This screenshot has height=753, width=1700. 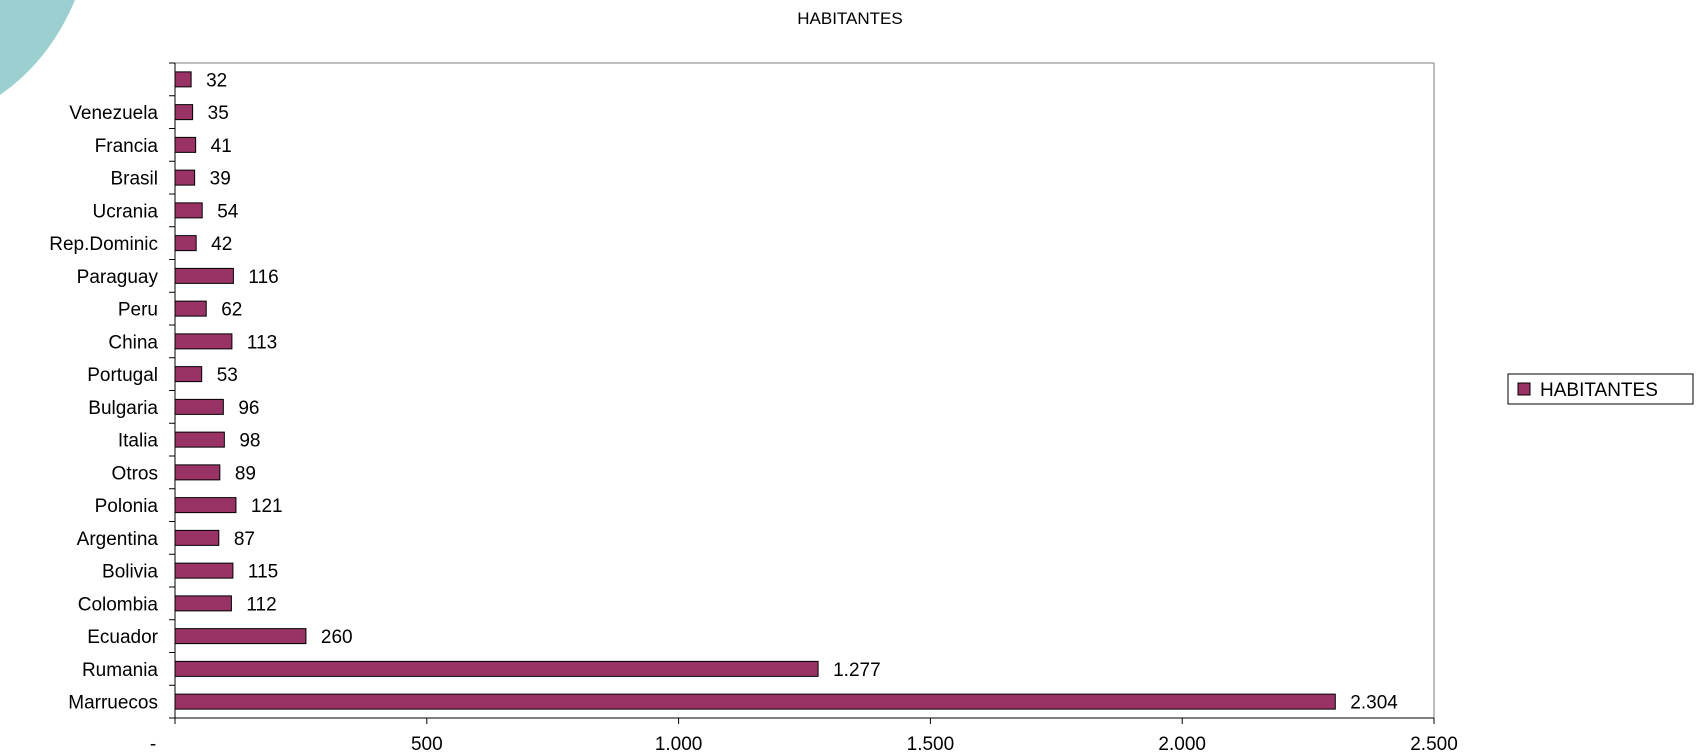 What do you see at coordinates (126, 211) in the screenshot?
I see `category-label: Ucrania` at bounding box center [126, 211].